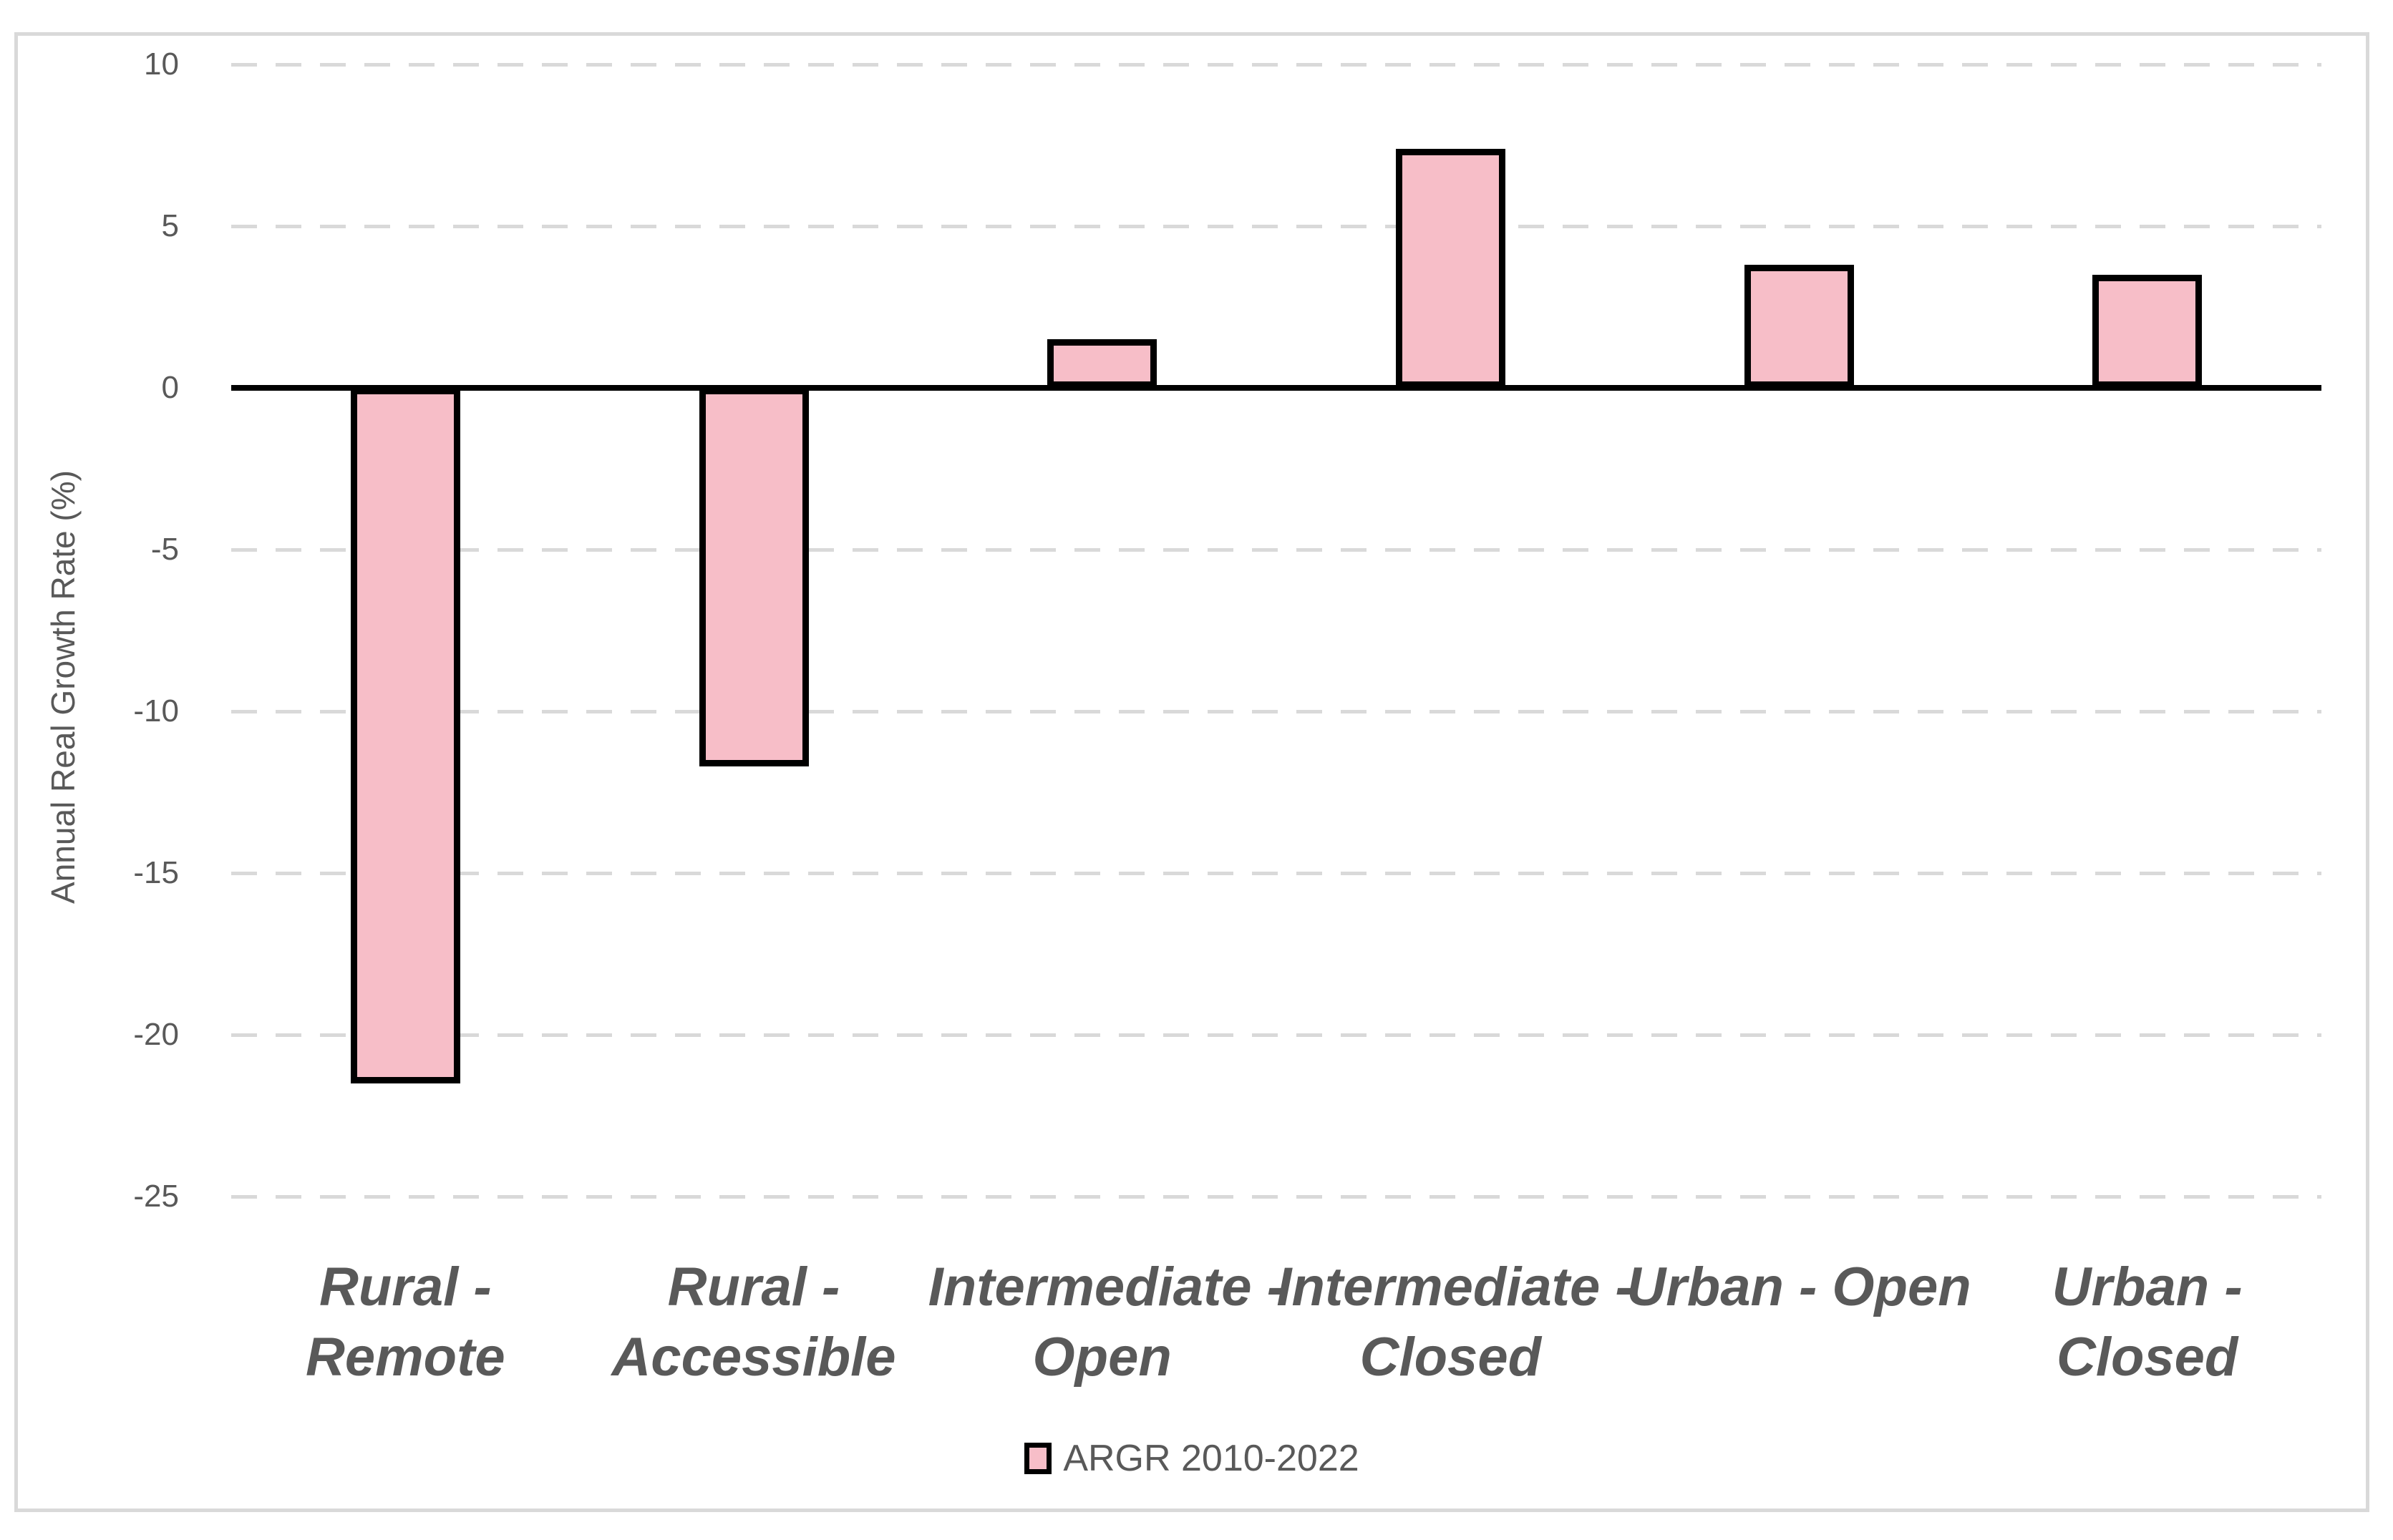  Describe the element at coordinates (170, 388) in the screenshot. I see `y-tick-label-0: 0` at that location.